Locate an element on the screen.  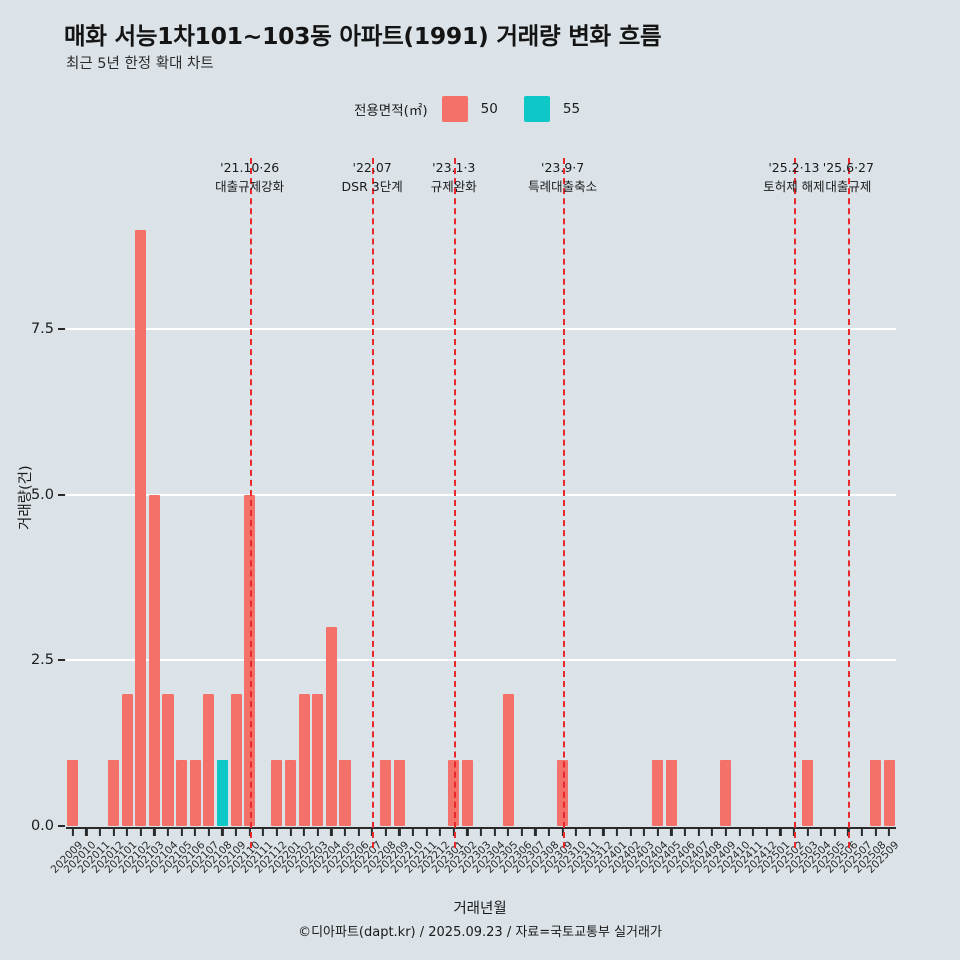
event-annotation-202309: '23.9·7 특례대출축소 is located at coordinates (562, 177).